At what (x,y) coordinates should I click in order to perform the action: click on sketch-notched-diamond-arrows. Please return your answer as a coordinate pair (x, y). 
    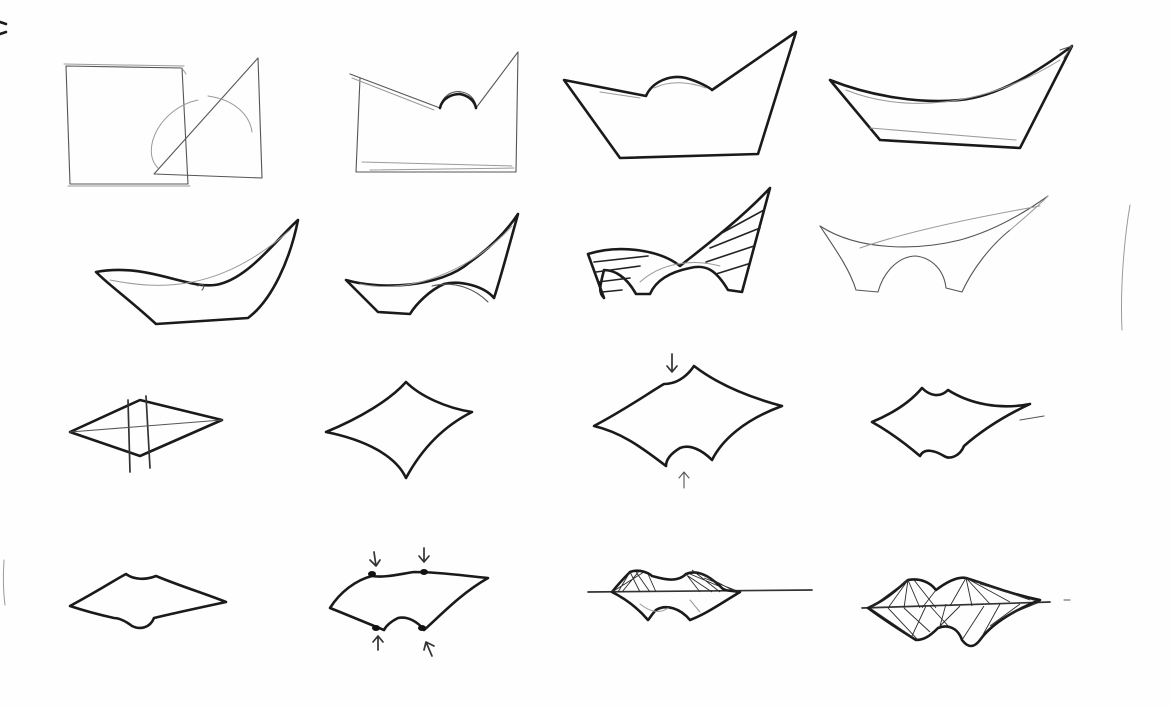
    Looking at the image, I should click on (688, 421).